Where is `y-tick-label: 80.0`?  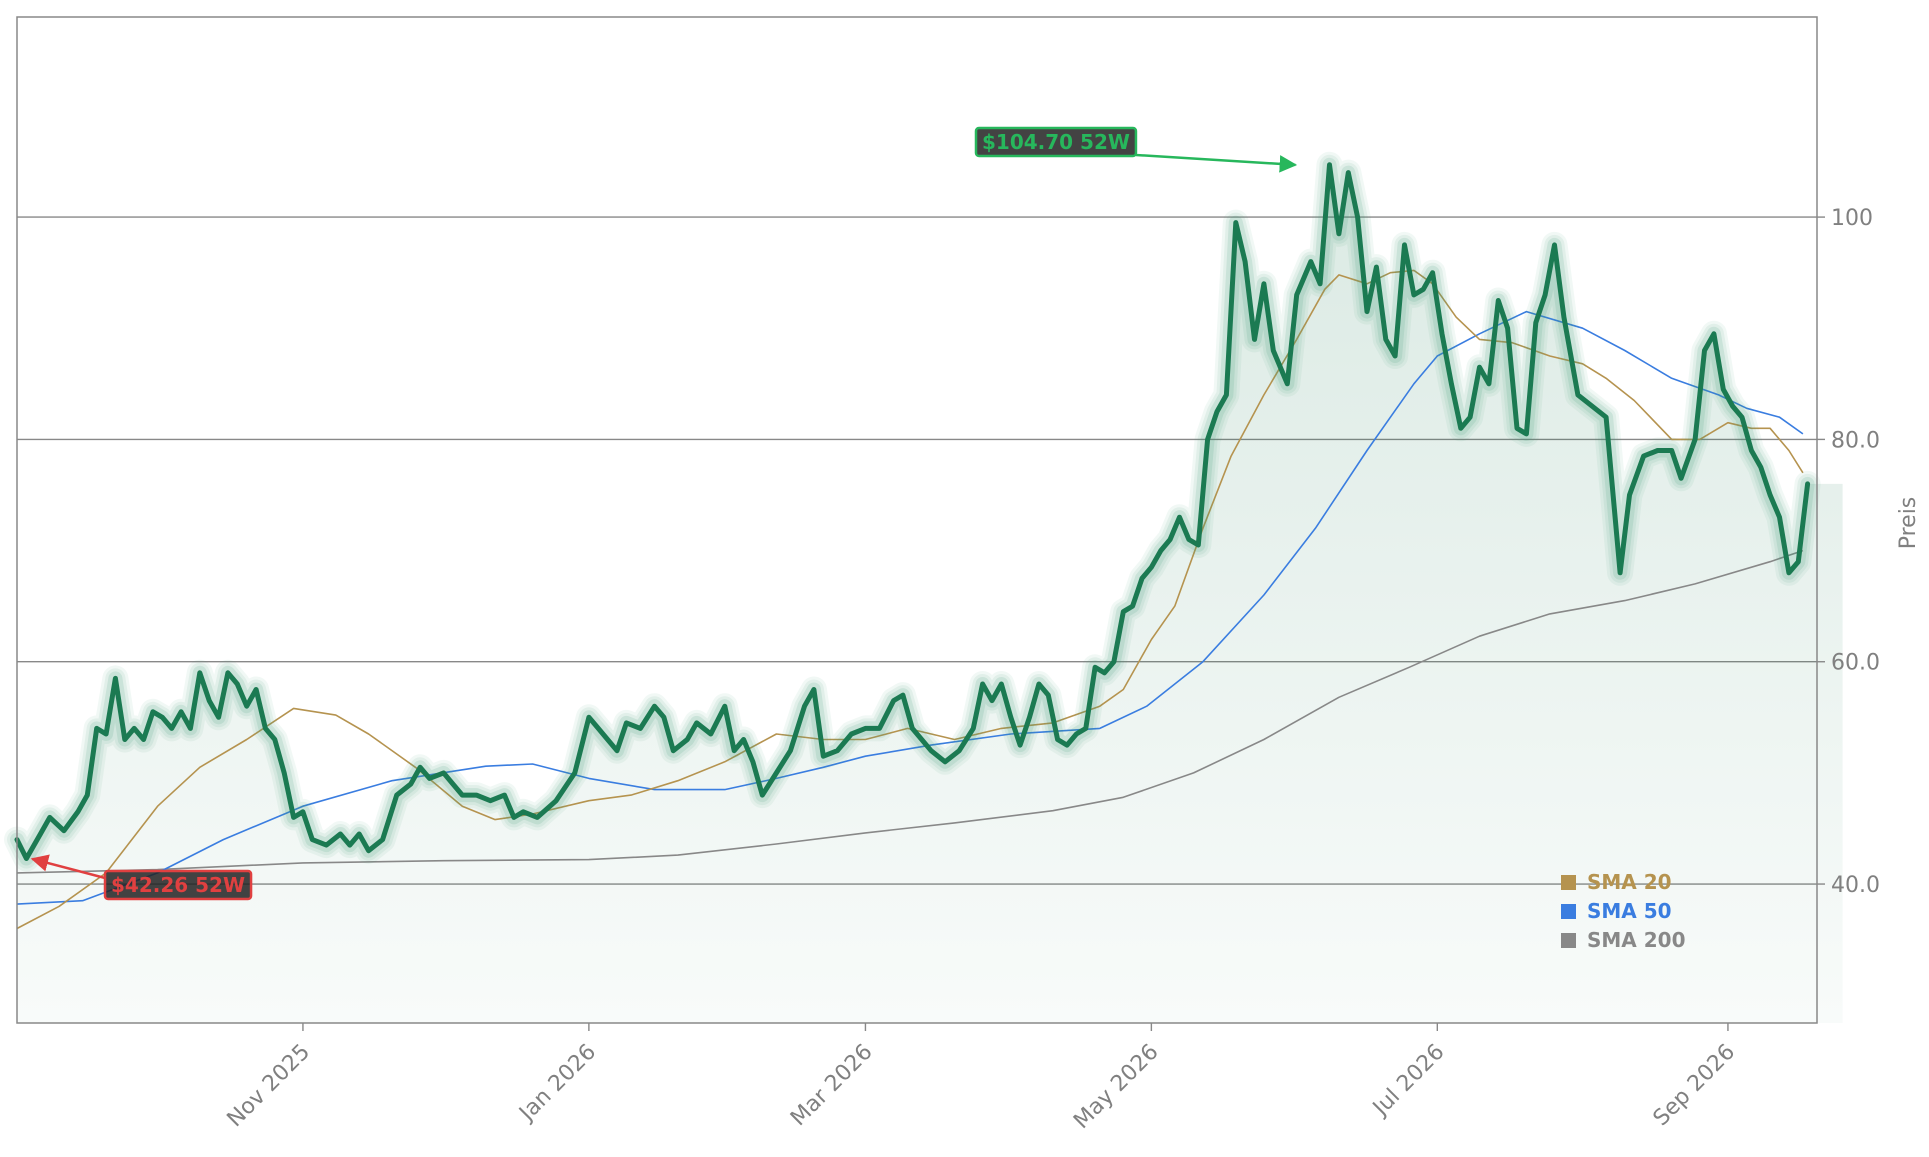 y-tick-label: 80.0 is located at coordinates (1855, 440).